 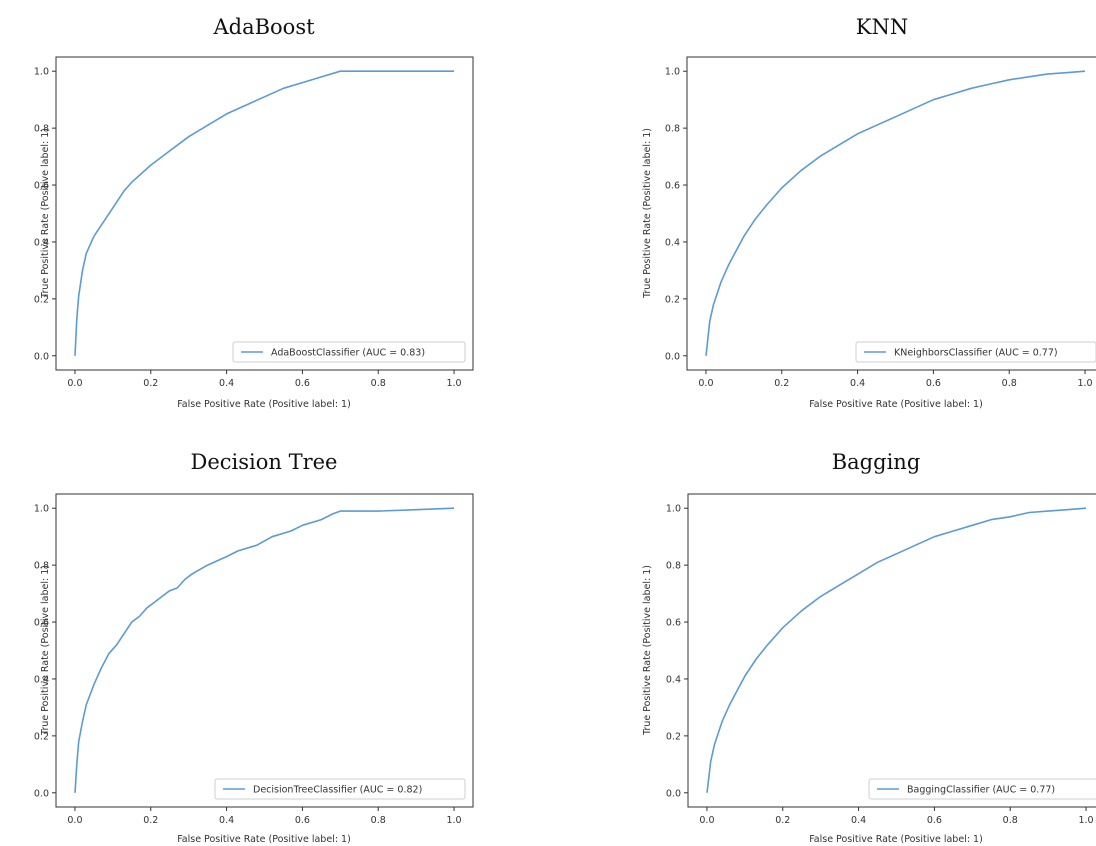 I want to click on legend-label: AdaBoostClassifier (AUC = 0.83), so click(x=348, y=353).